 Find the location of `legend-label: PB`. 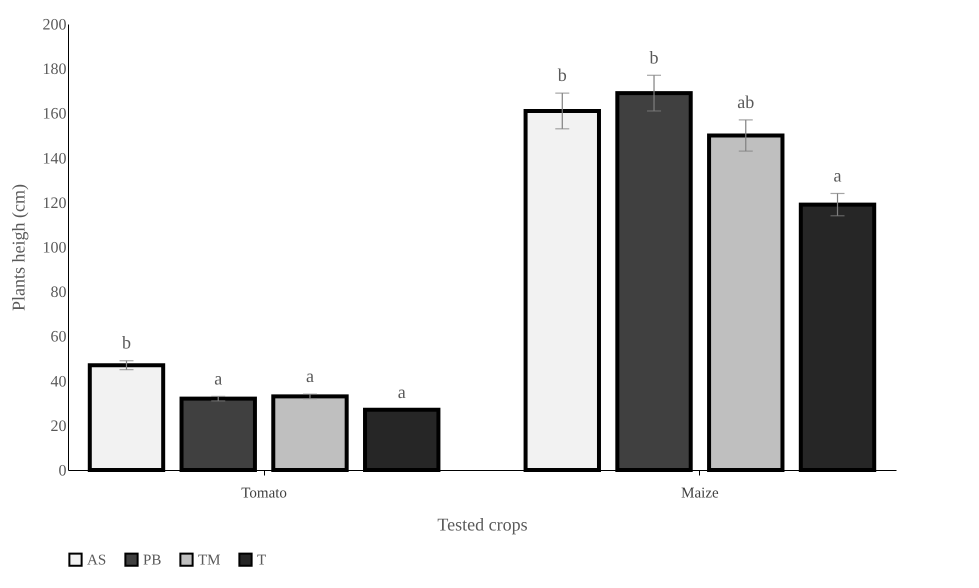

legend-label: PB is located at coordinates (152, 560).